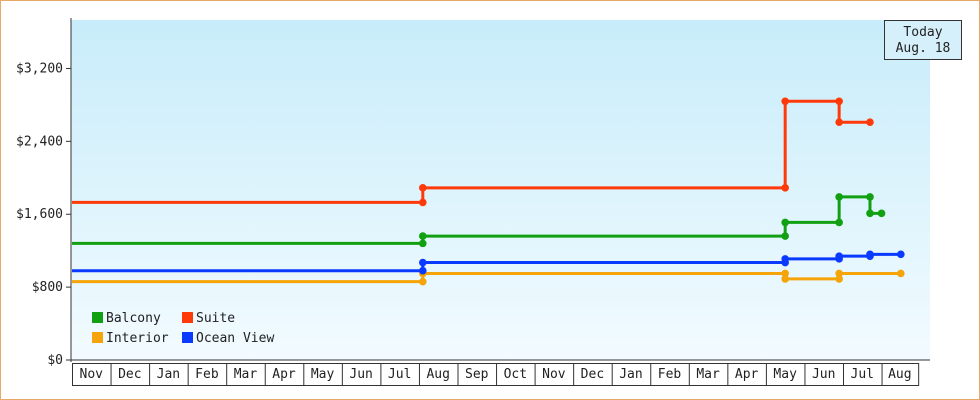 The image size is (980, 400). Describe the element at coordinates (137, 338) in the screenshot. I see `legend-label: Interior` at that location.